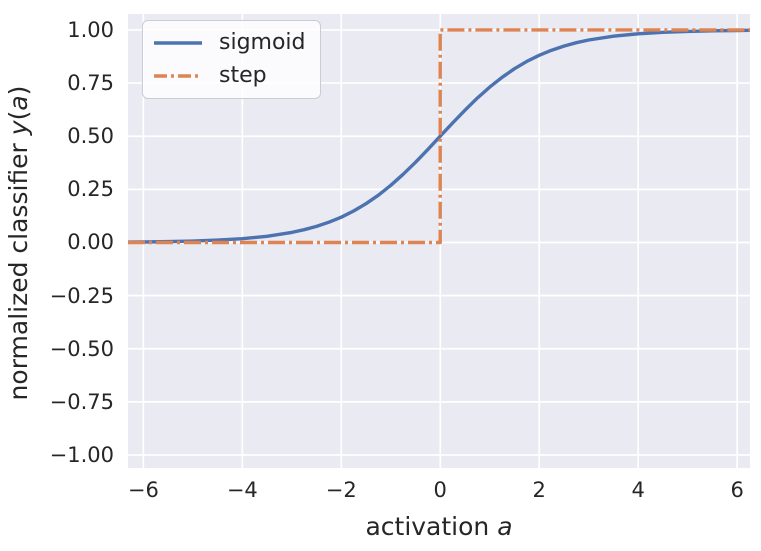 The image size is (761, 551). What do you see at coordinates (431, 526) in the screenshot?
I see `x-axis-label-text: activation` at bounding box center [431, 526].